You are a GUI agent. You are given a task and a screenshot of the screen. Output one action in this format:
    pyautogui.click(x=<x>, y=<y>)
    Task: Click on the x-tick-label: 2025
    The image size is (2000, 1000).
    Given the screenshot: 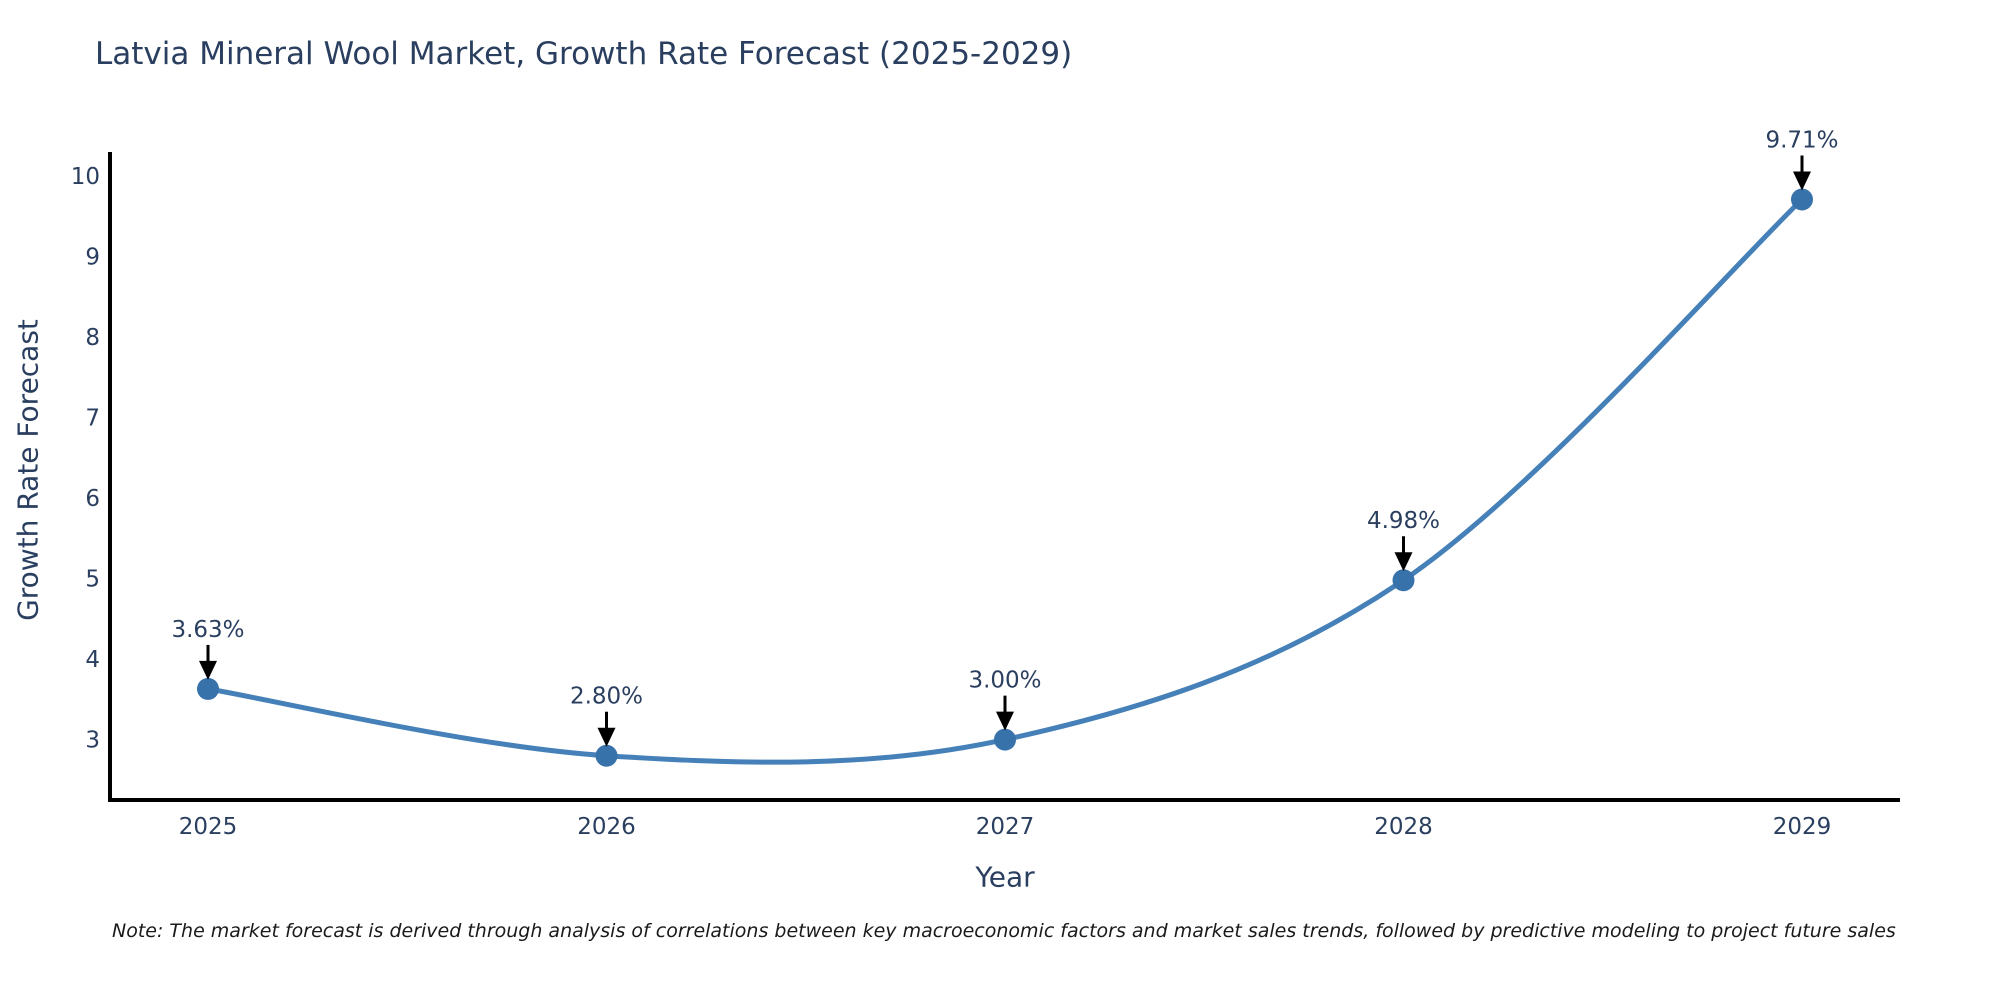 What is the action you would take?
    pyautogui.click(x=208, y=827)
    